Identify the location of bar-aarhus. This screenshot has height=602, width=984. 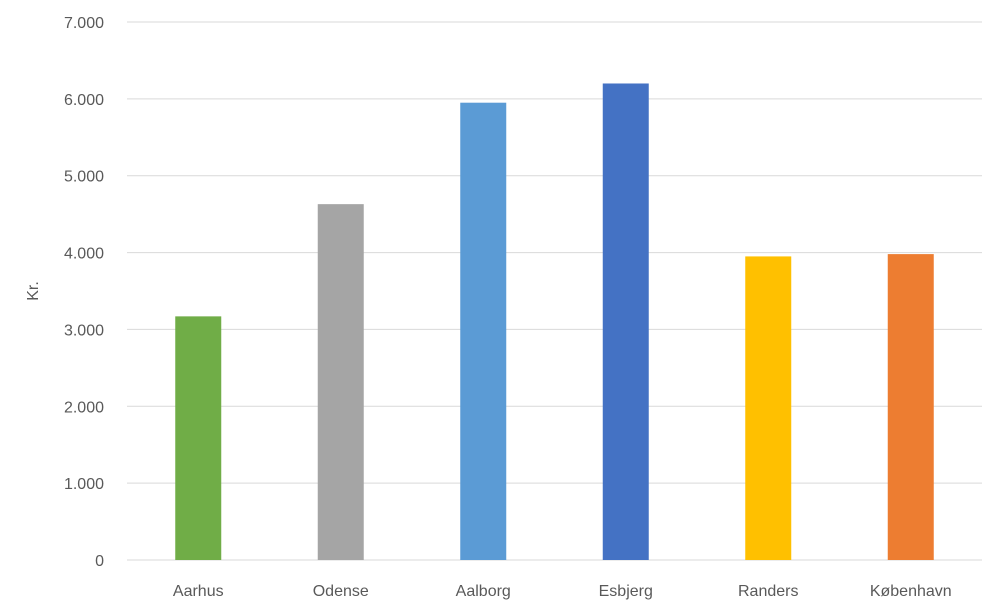
(198, 438).